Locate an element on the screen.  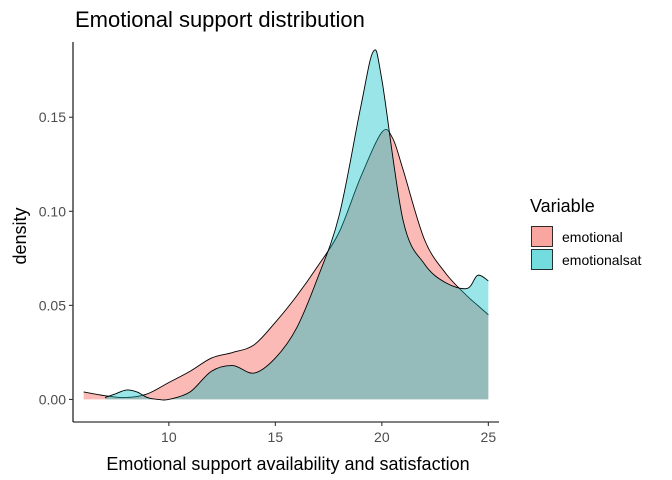
legend-key-emotional is located at coordinates (542, 236).